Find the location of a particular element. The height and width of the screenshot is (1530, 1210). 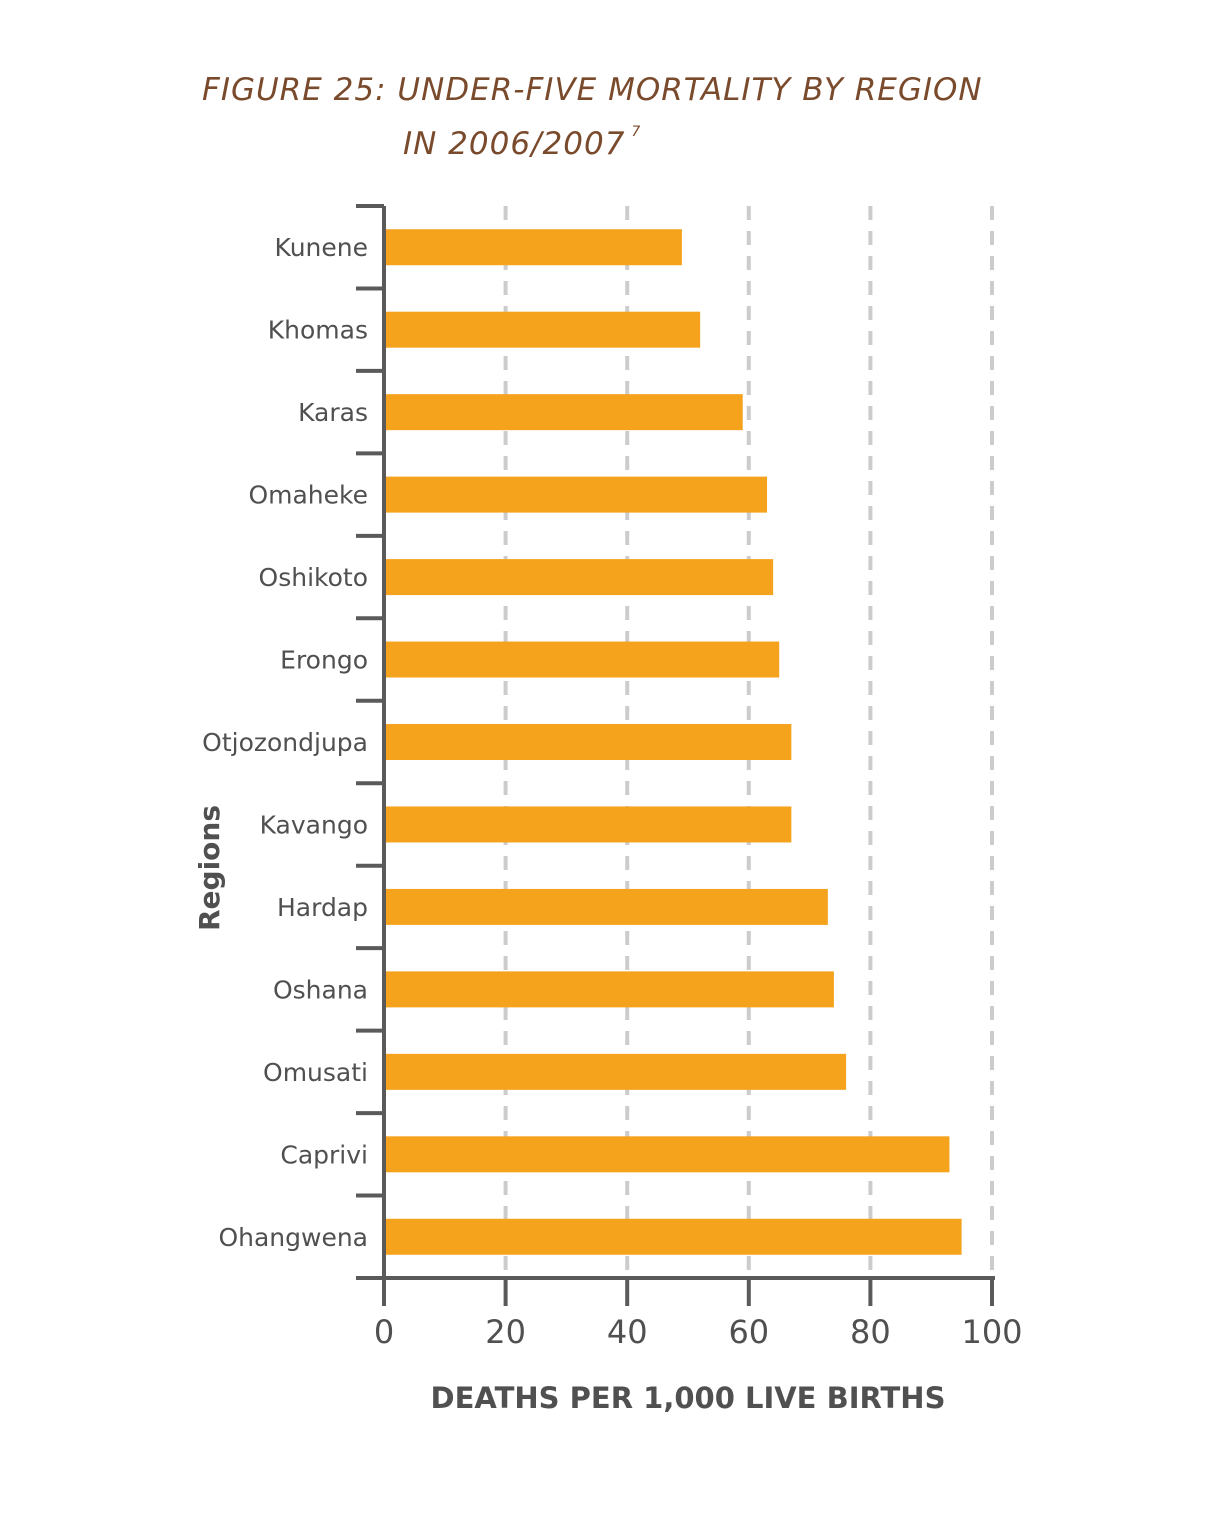

x-tick-label-60: 60 is located at coordinates (748, 1332).